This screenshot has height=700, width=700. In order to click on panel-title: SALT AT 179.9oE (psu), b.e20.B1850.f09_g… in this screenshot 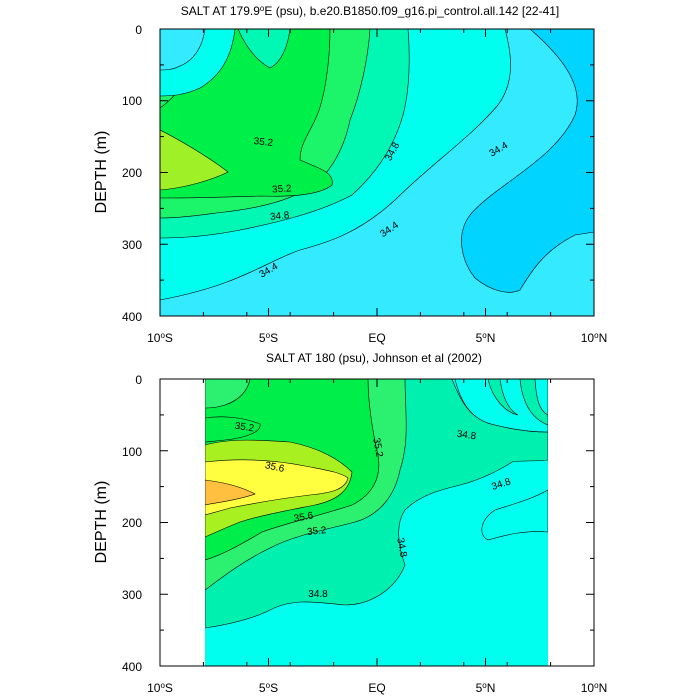, I will do `click(370, 11)`.